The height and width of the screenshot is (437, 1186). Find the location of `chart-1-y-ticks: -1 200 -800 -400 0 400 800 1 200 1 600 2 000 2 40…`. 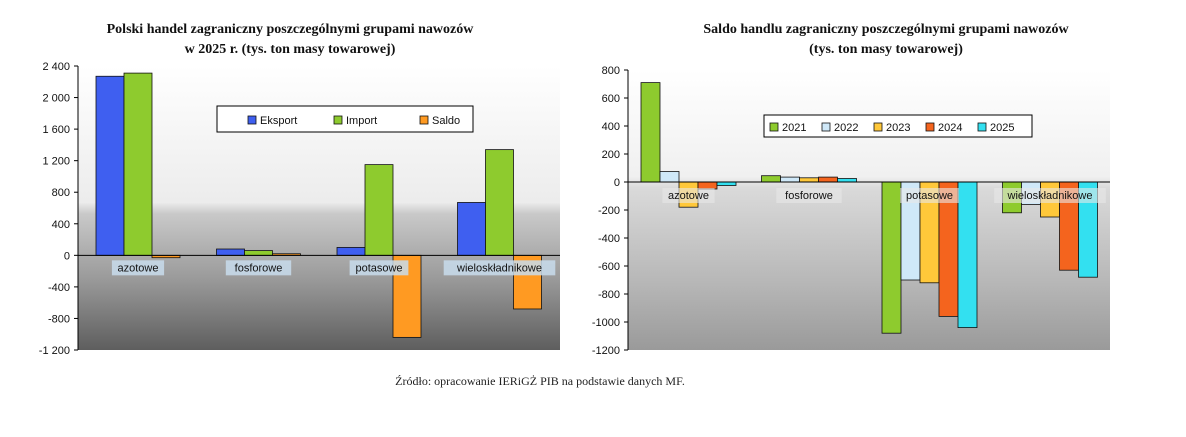

chart-1-y-ticks: -1 200 -800 -400 0 400 800 1 200 1 600 2 000 2 40… is located at coordinates (58, 209).